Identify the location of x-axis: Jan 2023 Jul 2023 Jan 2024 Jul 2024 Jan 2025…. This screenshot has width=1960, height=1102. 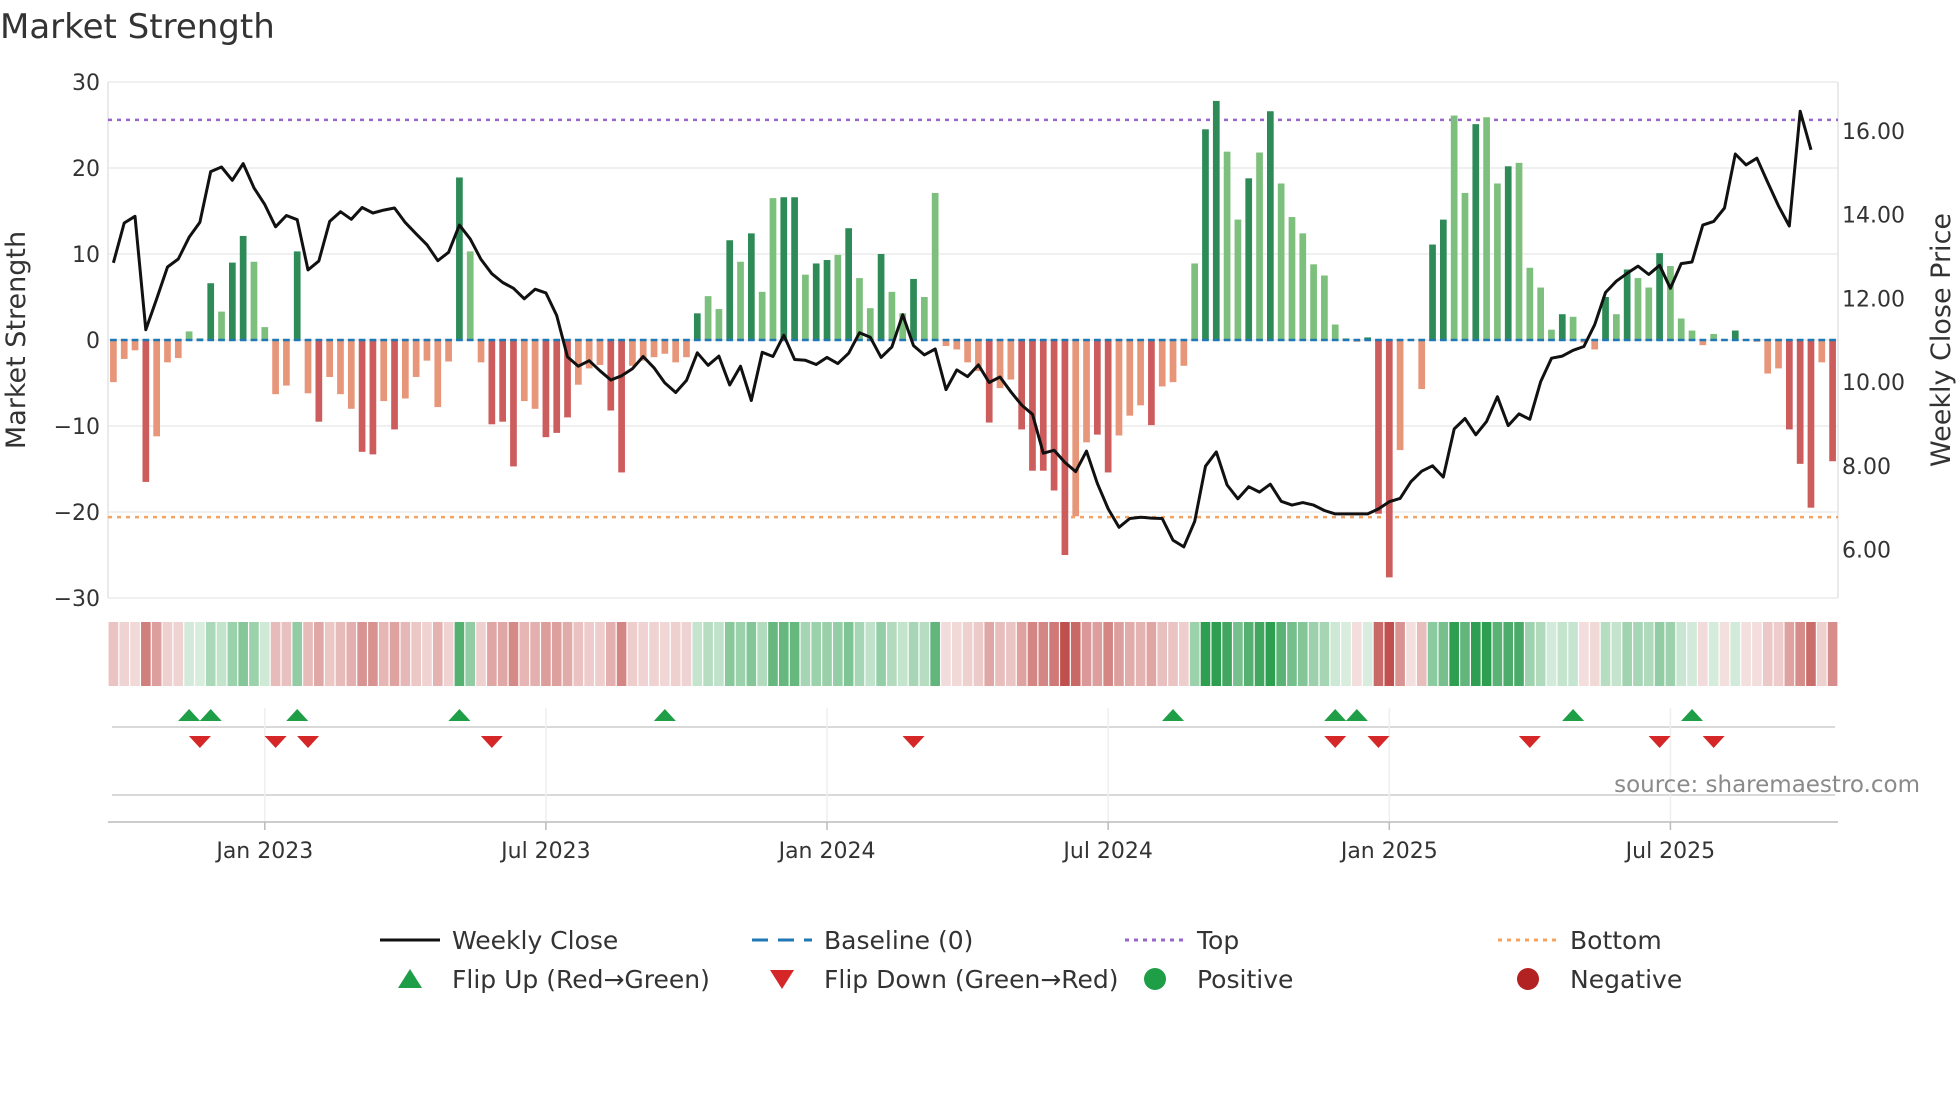
(973, 842).